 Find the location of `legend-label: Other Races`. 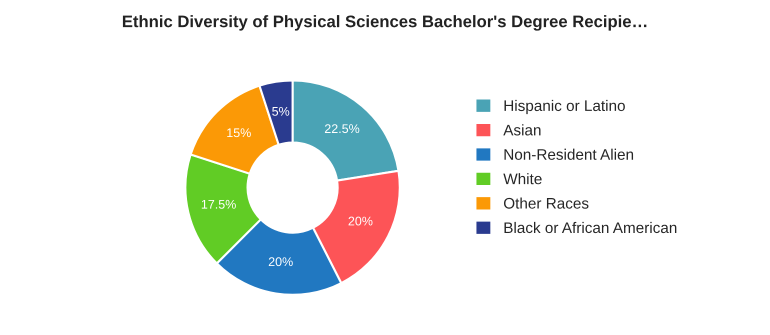

legend-label: Other Races is located at coordinates (546, 203).